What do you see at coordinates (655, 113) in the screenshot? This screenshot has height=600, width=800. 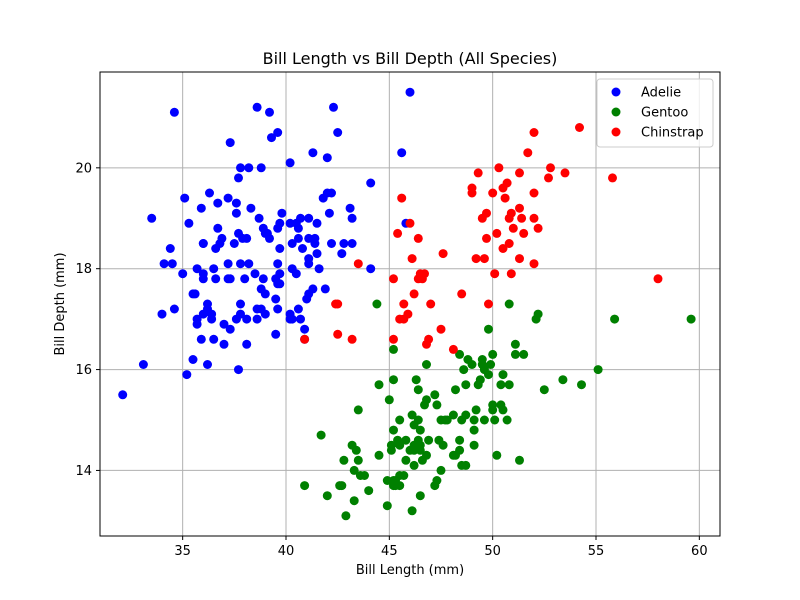 I see `legend: Adelie Gentoo Chinstrap` at bounding box center [655, 113].